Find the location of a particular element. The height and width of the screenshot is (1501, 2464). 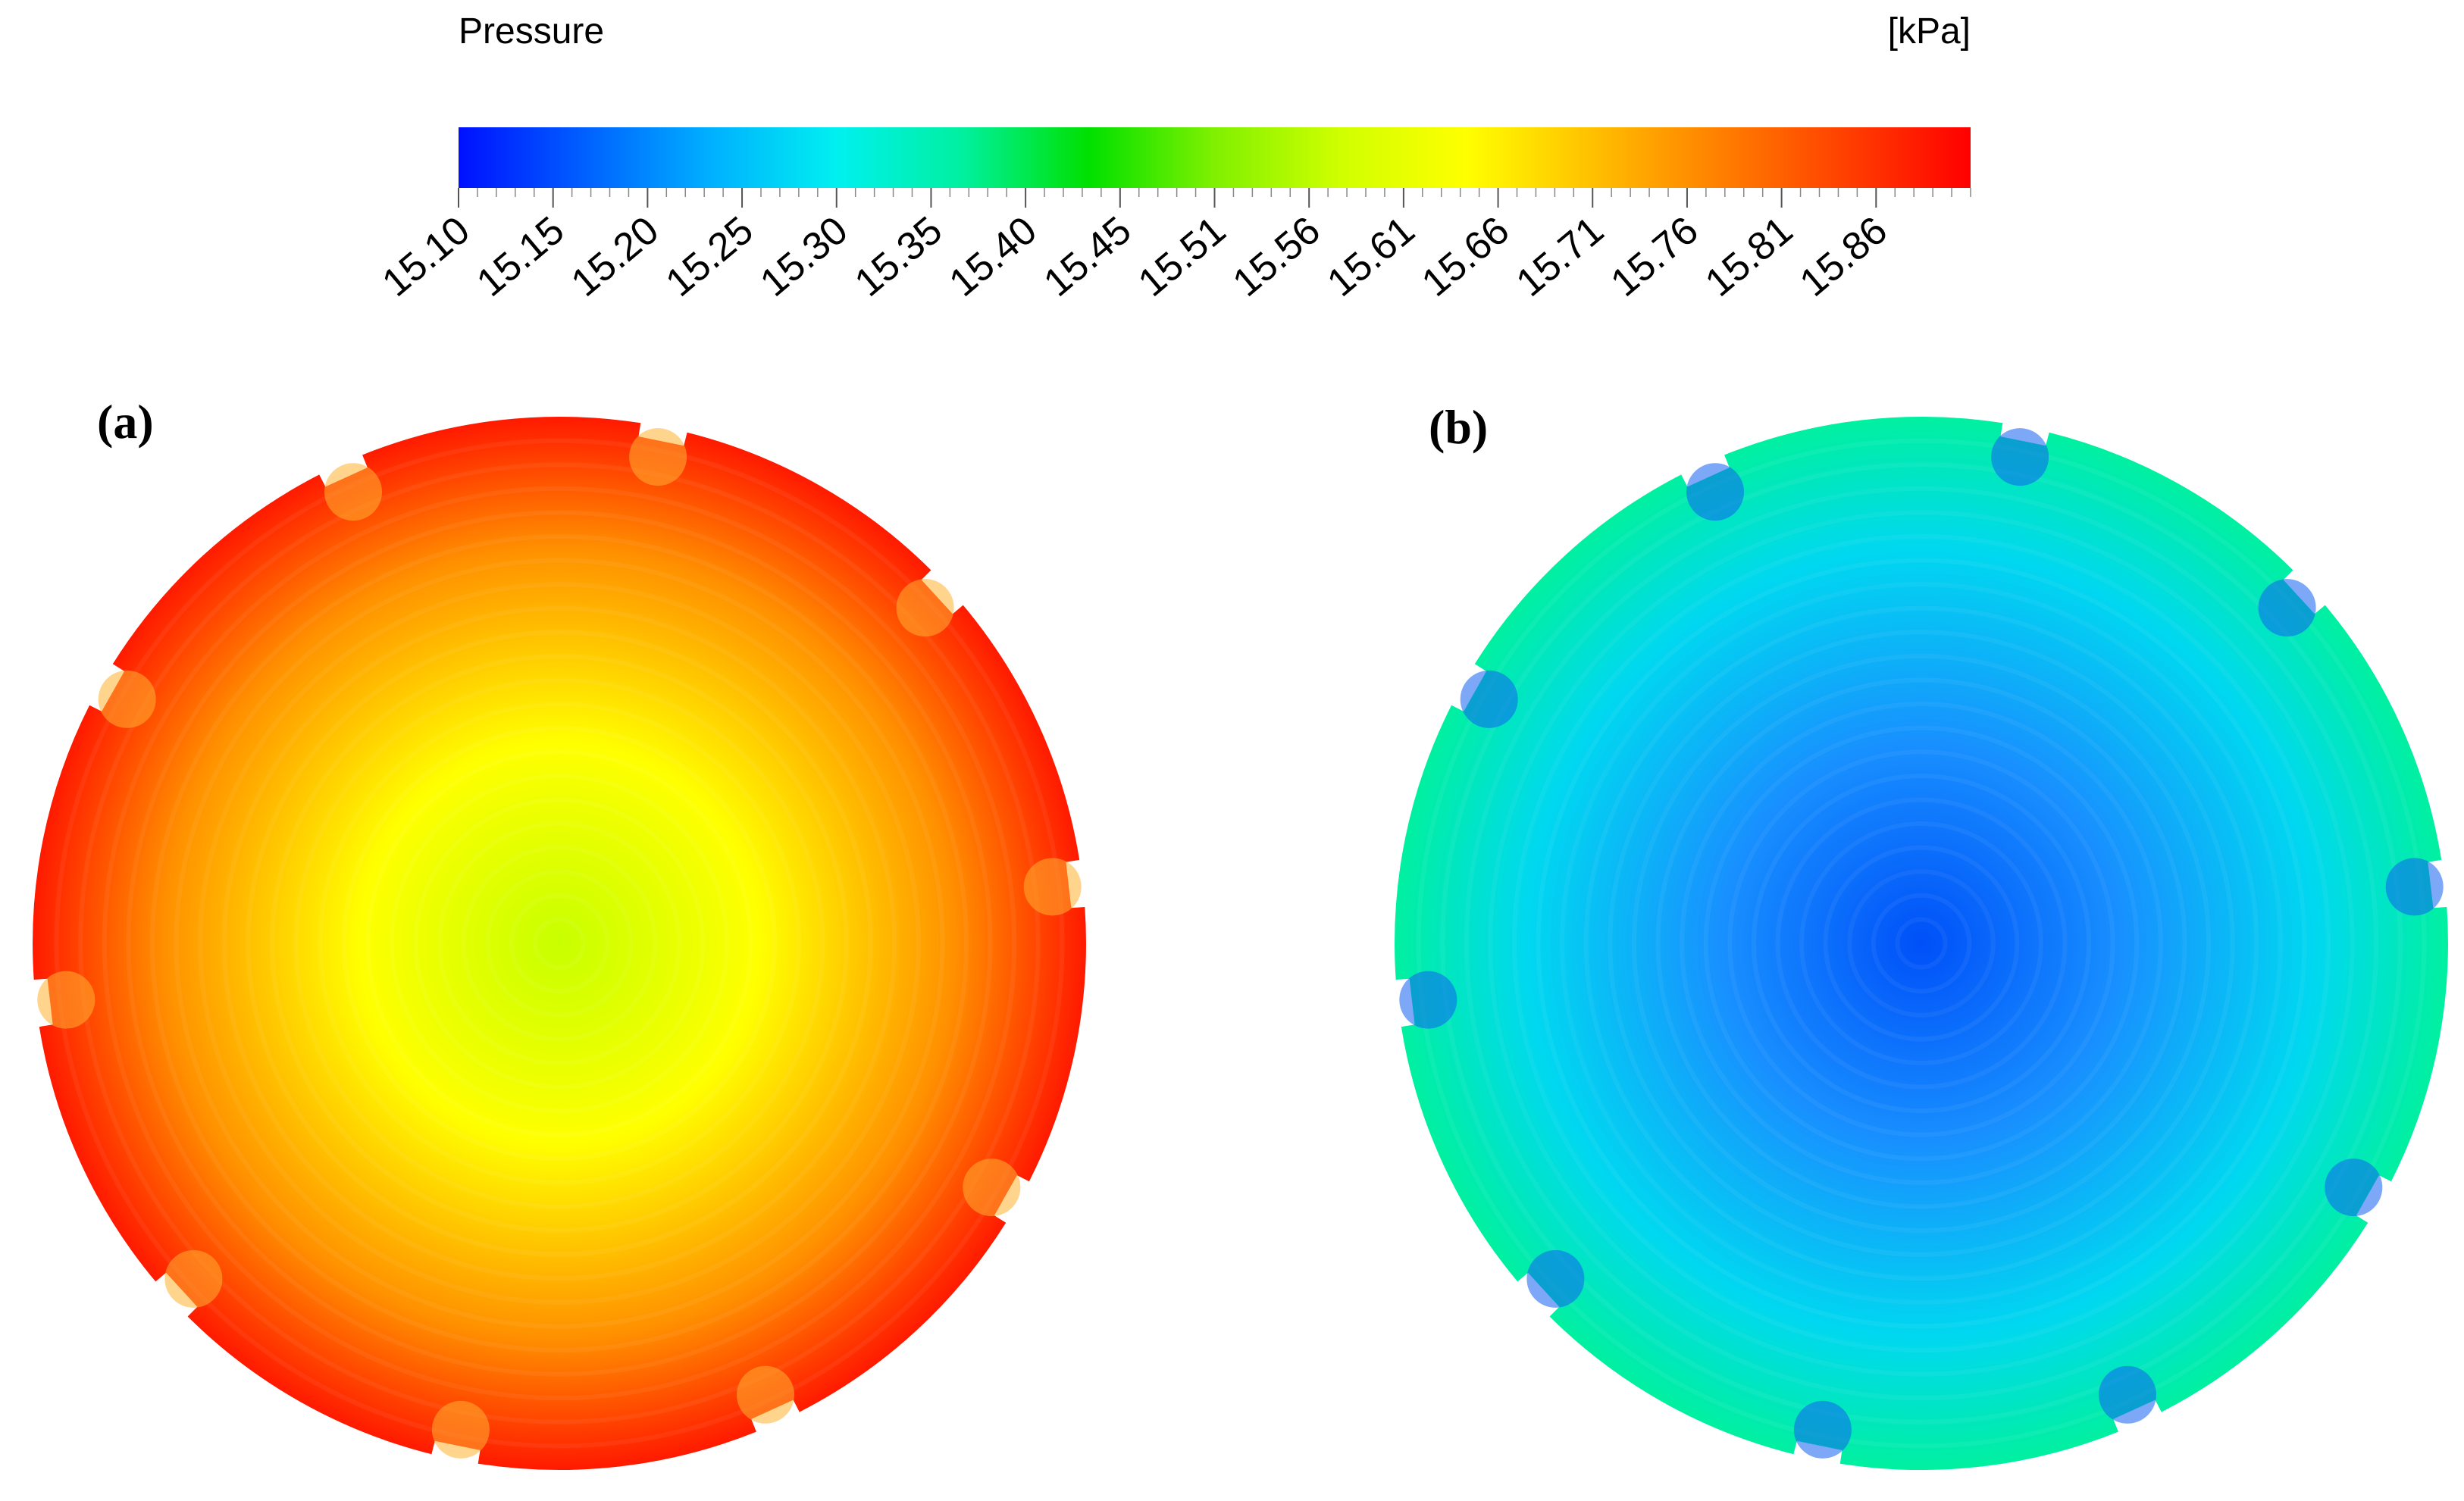

colorbar-tick-label: 15.86 is located at coordinates (1844, 256).